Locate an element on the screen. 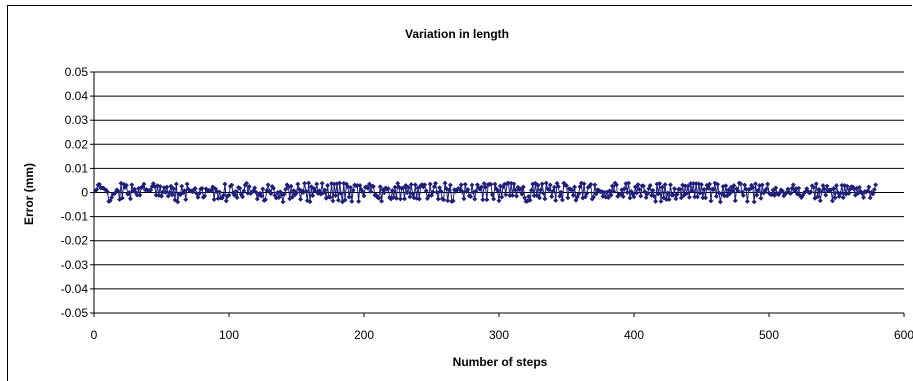 The height and width of the screenshot is (381, 913). y-tick-label: 0.01 is located at coordinates (77, 168).